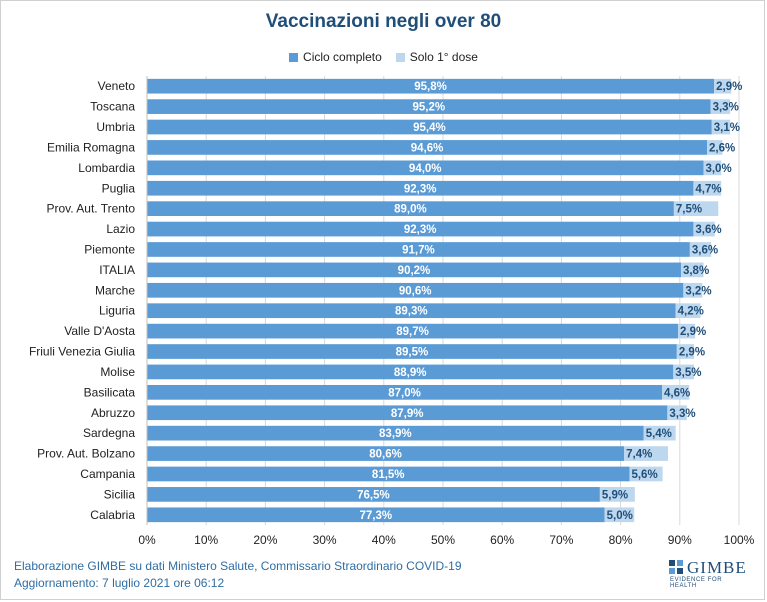 The height and width of the screenshot is (602, 767). I want to click on category-label: Abruzzo, so click(113, 413).